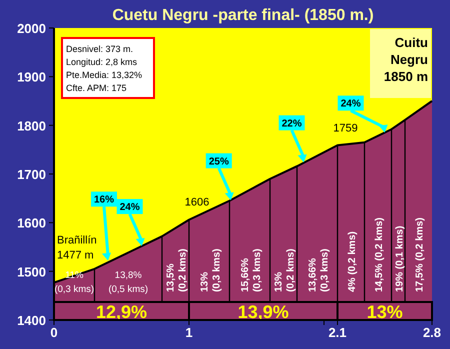 The height and width of the screenshot is (349, 450). I want to click on annotation: 13,8% (0,5 kms), so click(128, 282).